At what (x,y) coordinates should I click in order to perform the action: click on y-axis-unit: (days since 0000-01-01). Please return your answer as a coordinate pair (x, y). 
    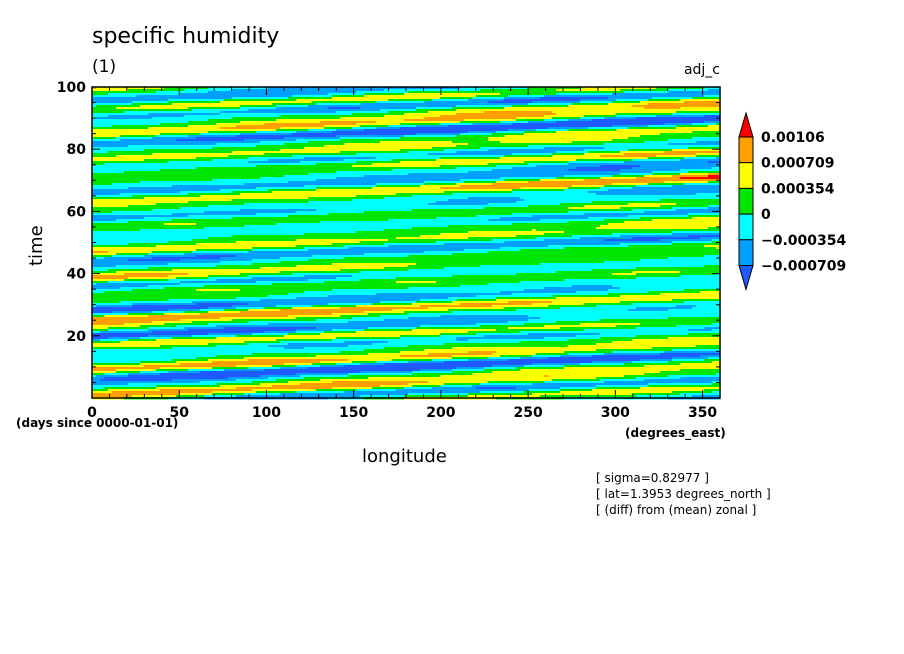
    Looking at the image, I should click on (97, 423).